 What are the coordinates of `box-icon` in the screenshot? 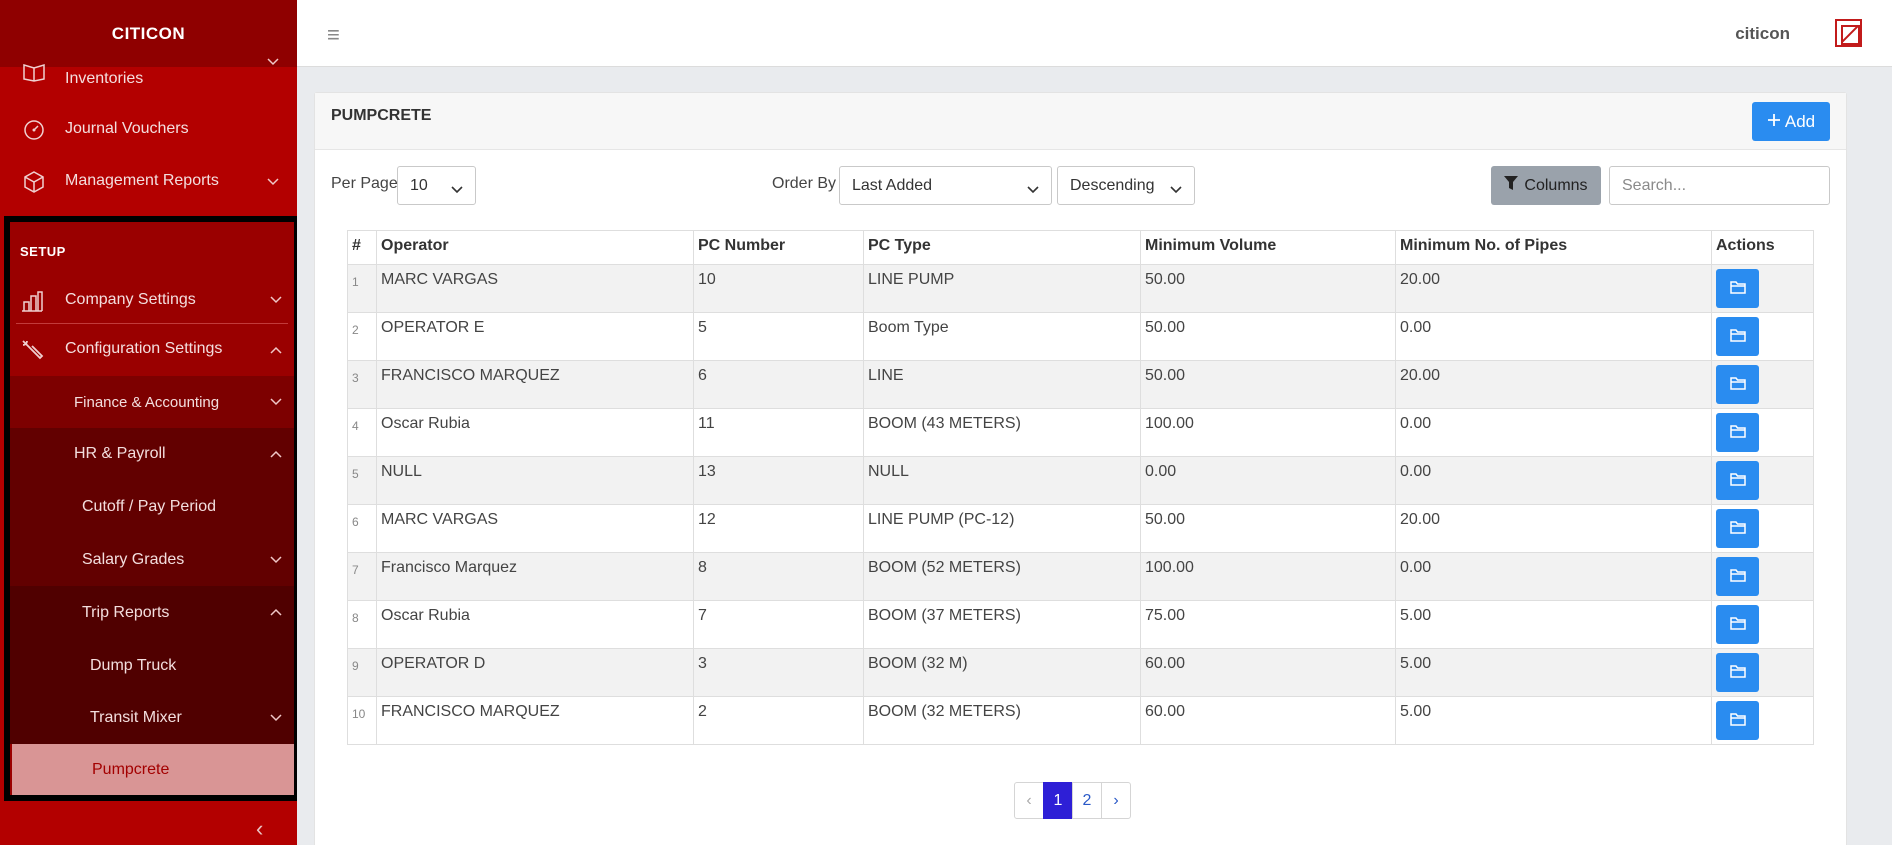 It's located at (34, 182).